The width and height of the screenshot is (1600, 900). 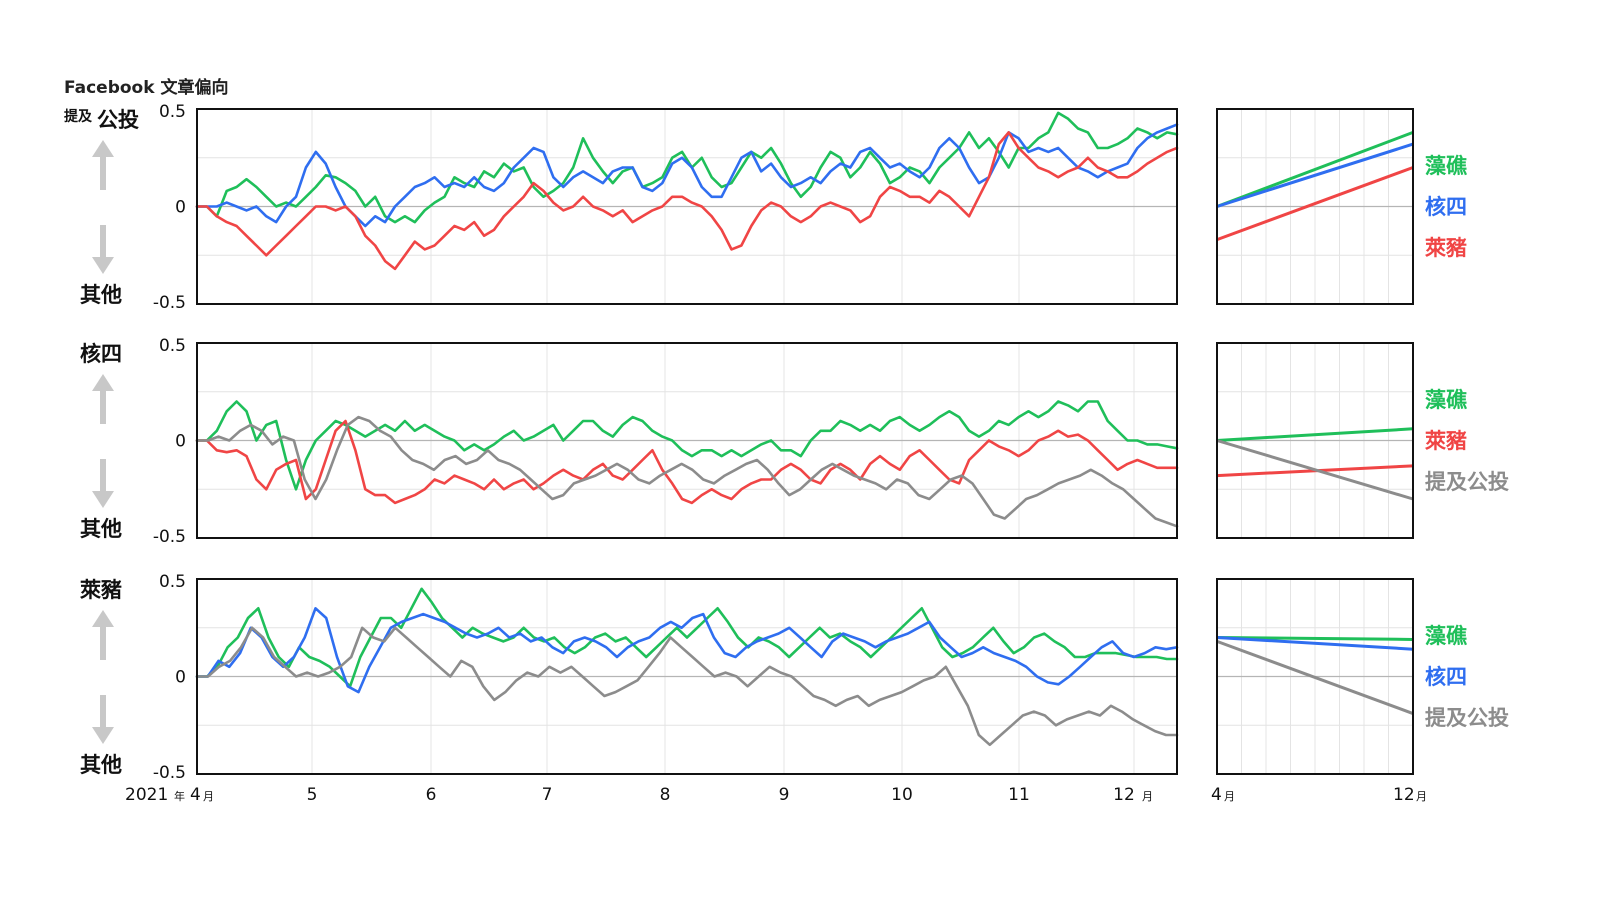 I want to click on x-axis: 2021 年 4 月 5 6 7 8 9 10 11 12 月 4 月 12 月, so click(x=776, y=795).